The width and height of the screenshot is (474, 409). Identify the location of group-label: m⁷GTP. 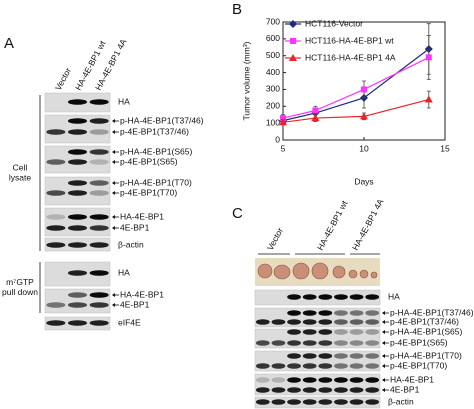
(20, 282).